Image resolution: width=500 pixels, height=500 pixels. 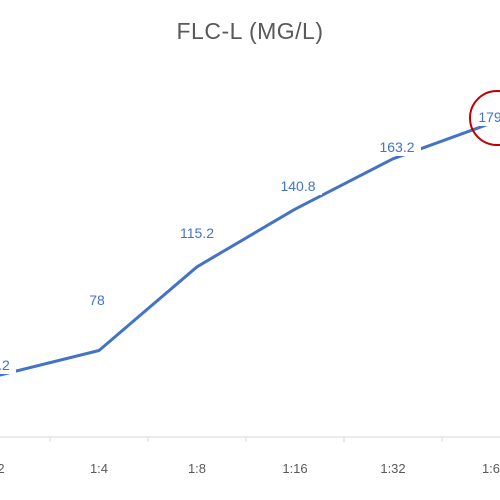 I want to click on data-label: 115.2, so click(x=197, y=233).